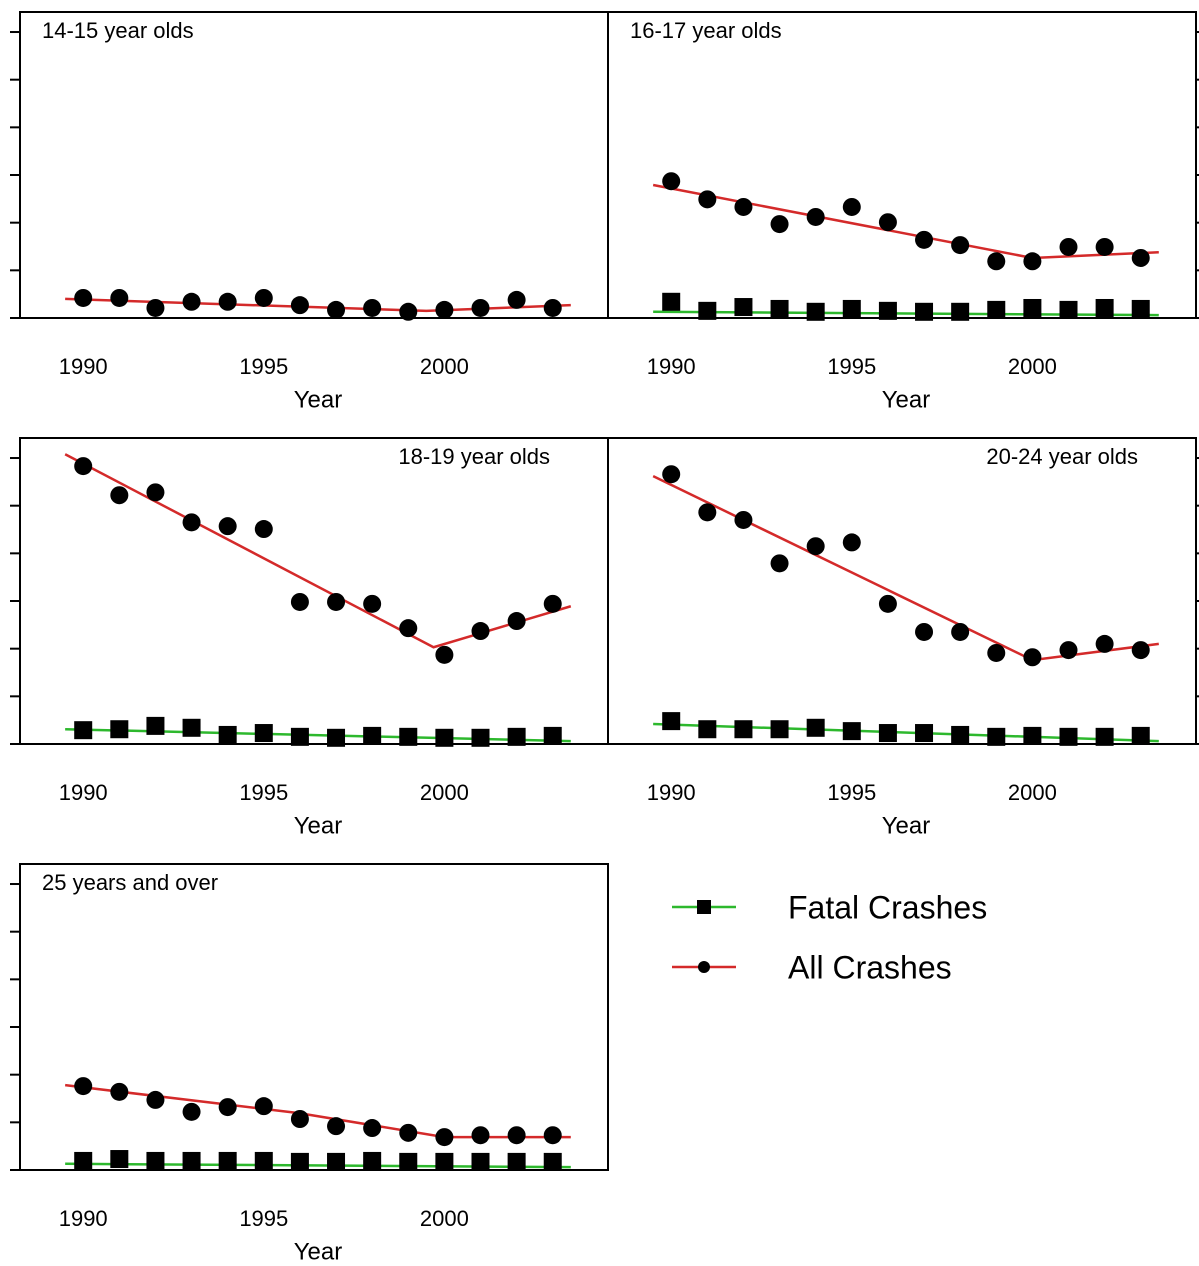 The width and height of the screenshot is (1199, 1266). What do you see at coordinates (130, 882) in the screenshot?
I see `panel-title: 25 years and over` at bounding box center [130, 882].